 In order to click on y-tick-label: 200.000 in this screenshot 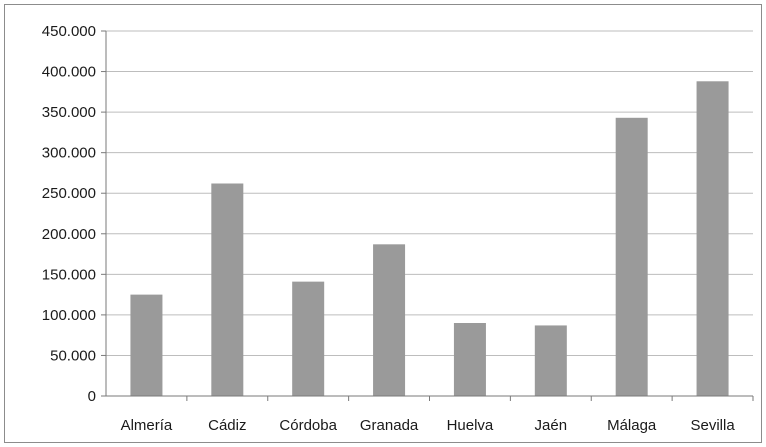, I will do `click(69, 234)`.